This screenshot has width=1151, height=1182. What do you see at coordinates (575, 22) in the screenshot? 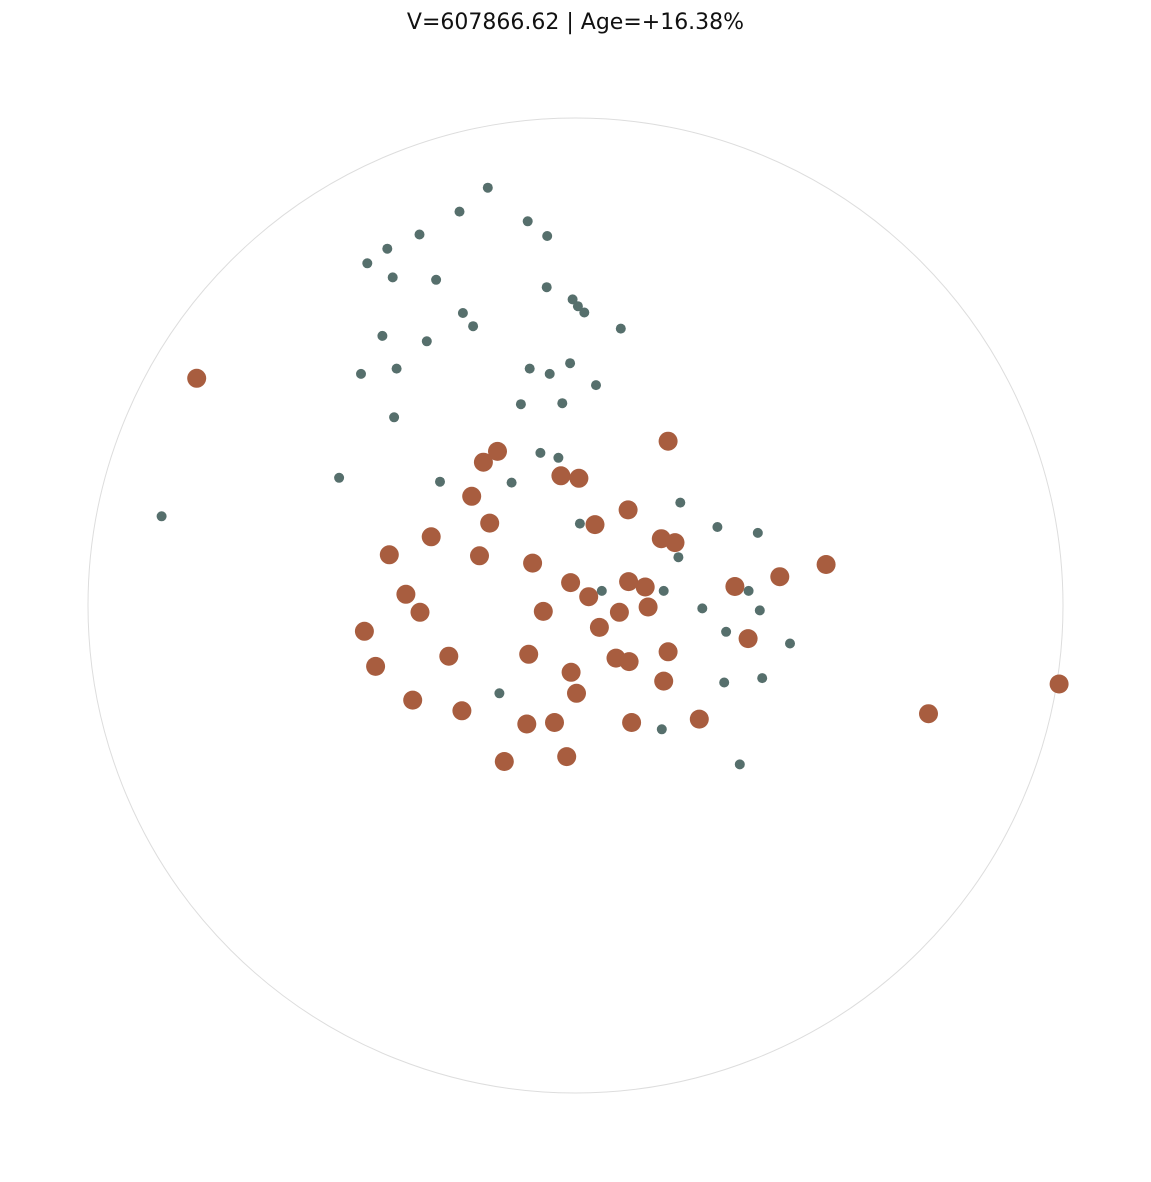
I see `chart-title: V=607866.62 | Age=+16.38%` at bounding box center [575, 22].